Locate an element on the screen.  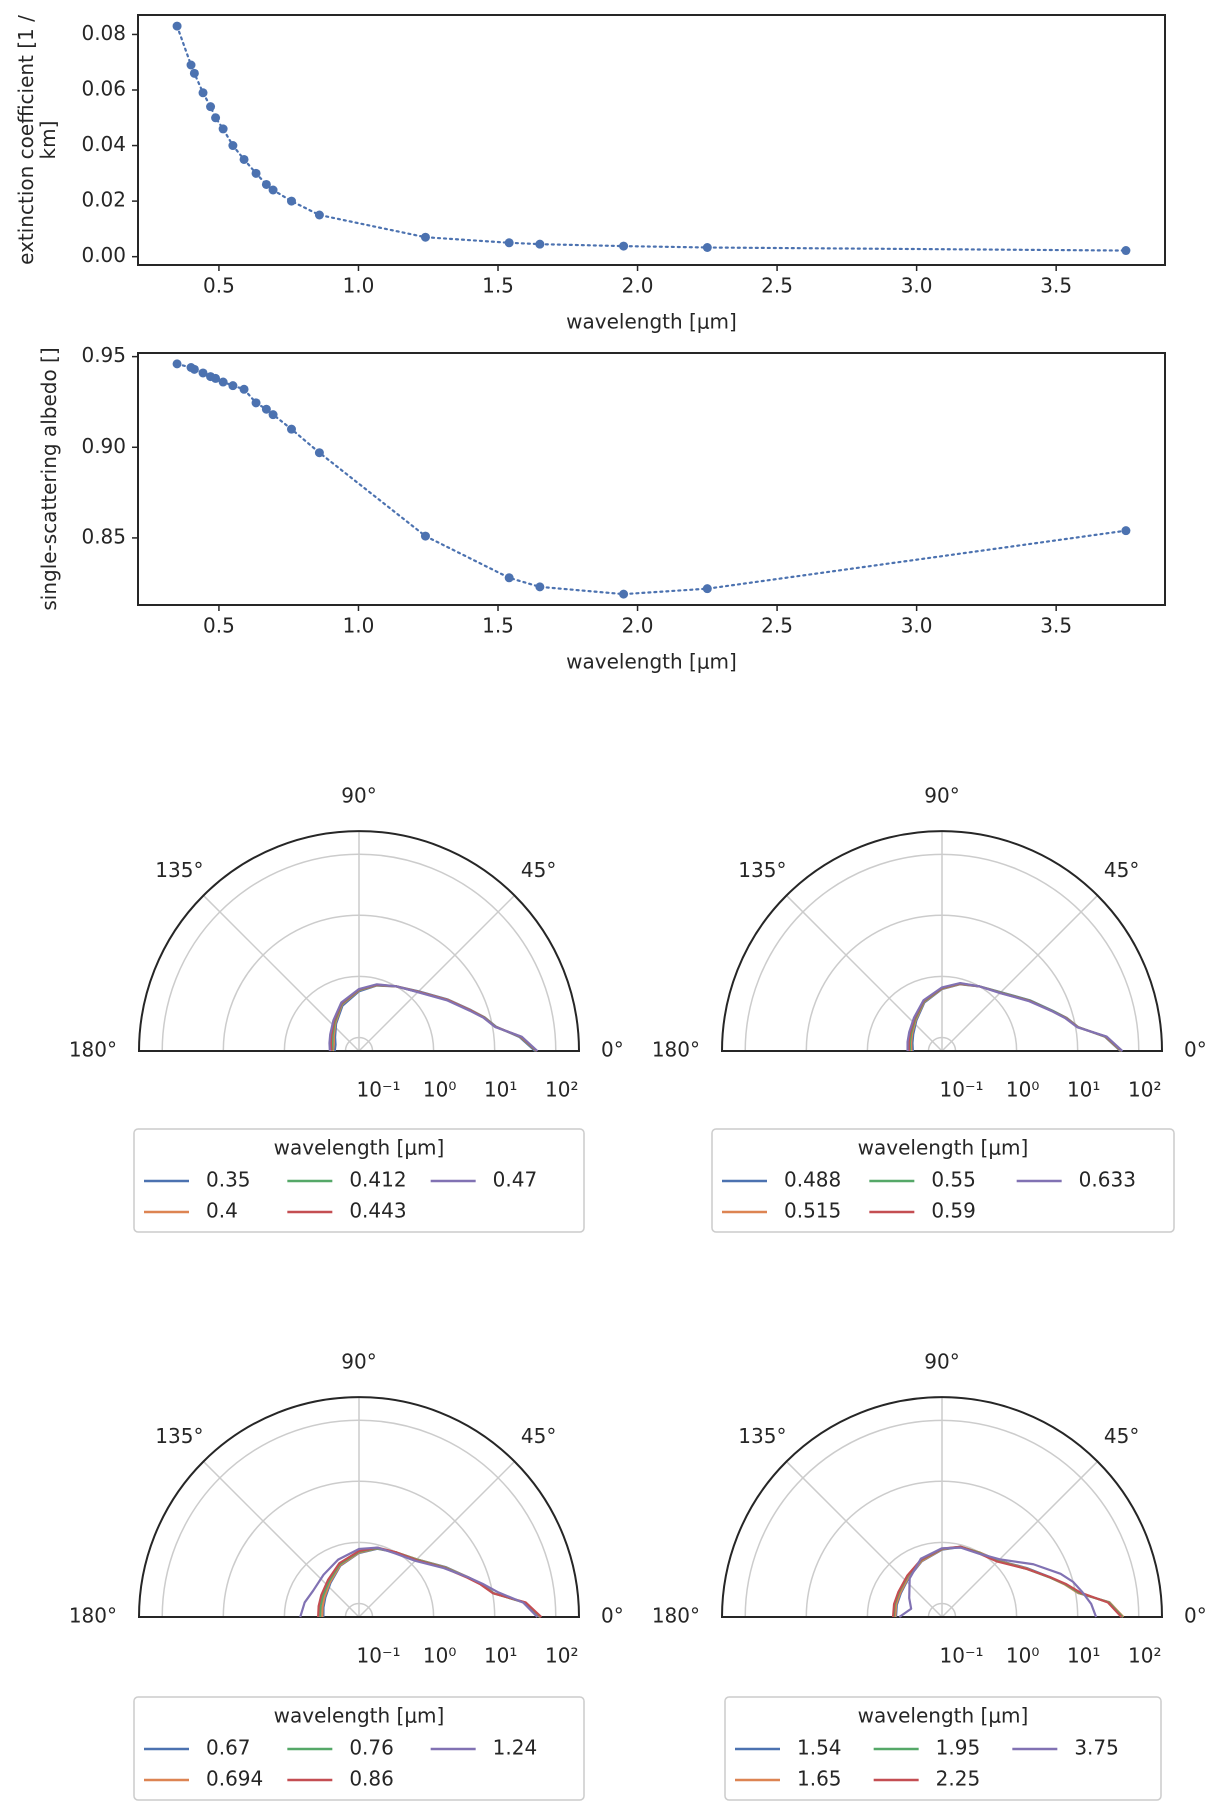
legend-label: 0.4 is located at coordinates (222, 1211).